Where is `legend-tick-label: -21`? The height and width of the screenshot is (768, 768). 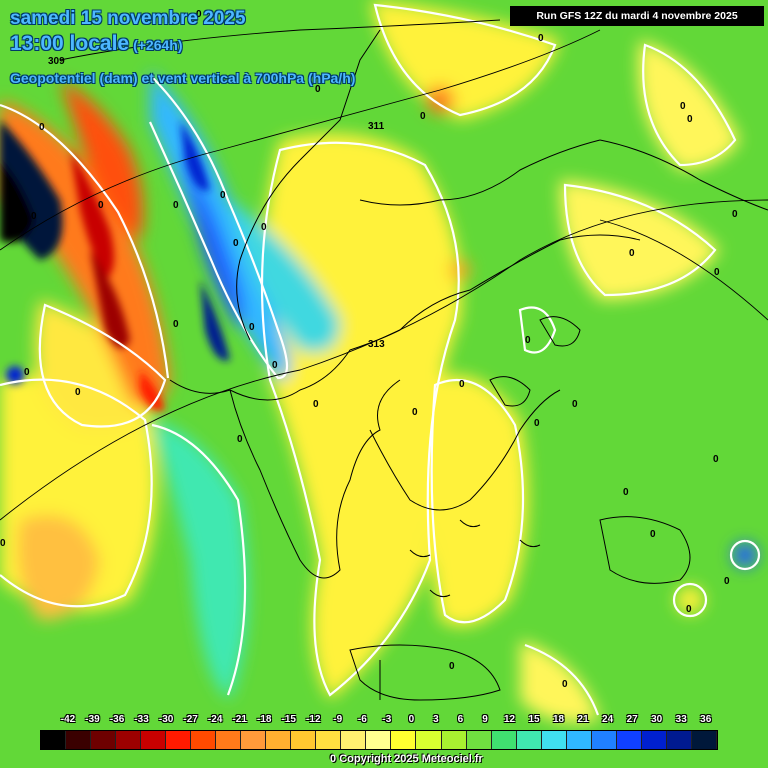
legend-tick-label: -21 is located at coordinates (239, 719).